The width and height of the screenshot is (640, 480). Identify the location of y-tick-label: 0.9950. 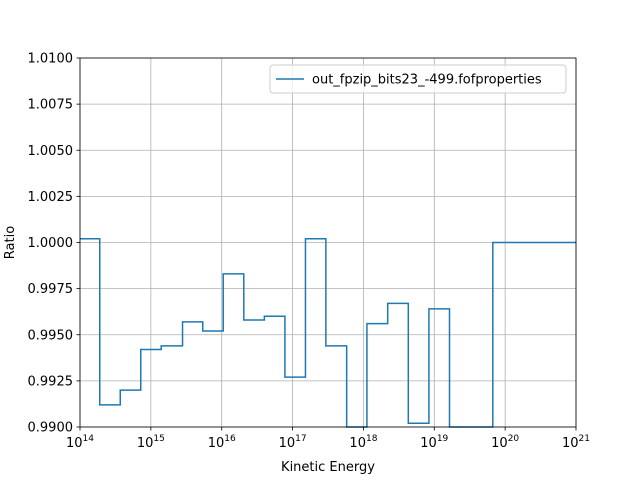
(51, 335).